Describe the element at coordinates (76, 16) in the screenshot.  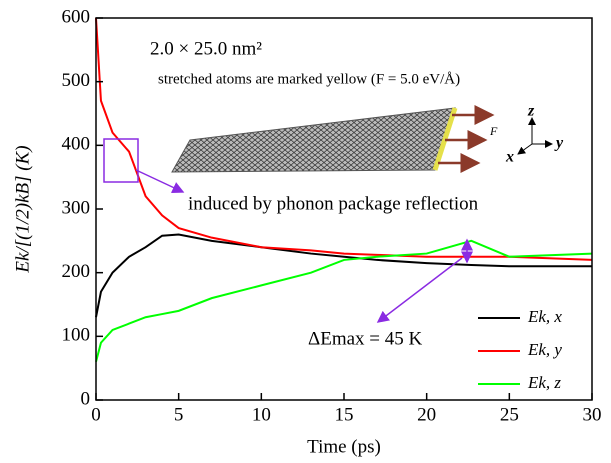
I see `y-tick-label: 600` at that location.